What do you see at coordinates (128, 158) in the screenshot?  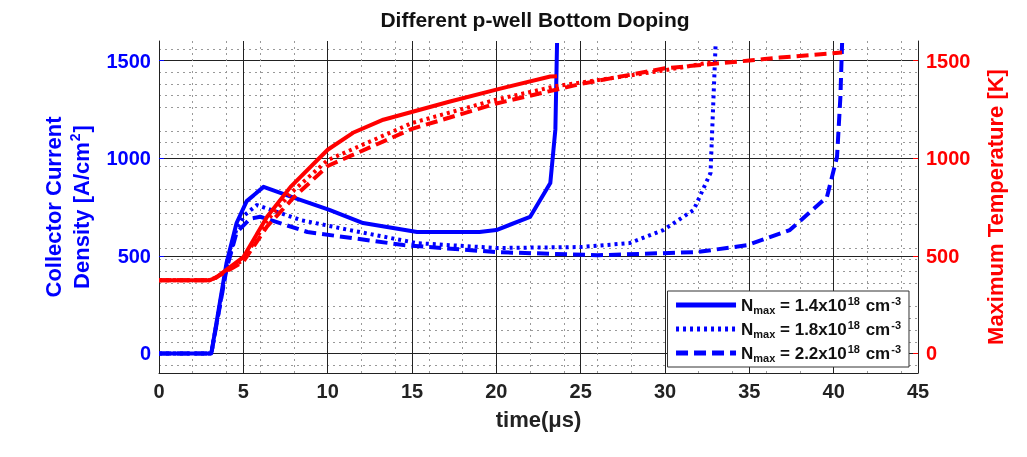 I see `y-tick-label: 1000` at bounding box center [128, 158].